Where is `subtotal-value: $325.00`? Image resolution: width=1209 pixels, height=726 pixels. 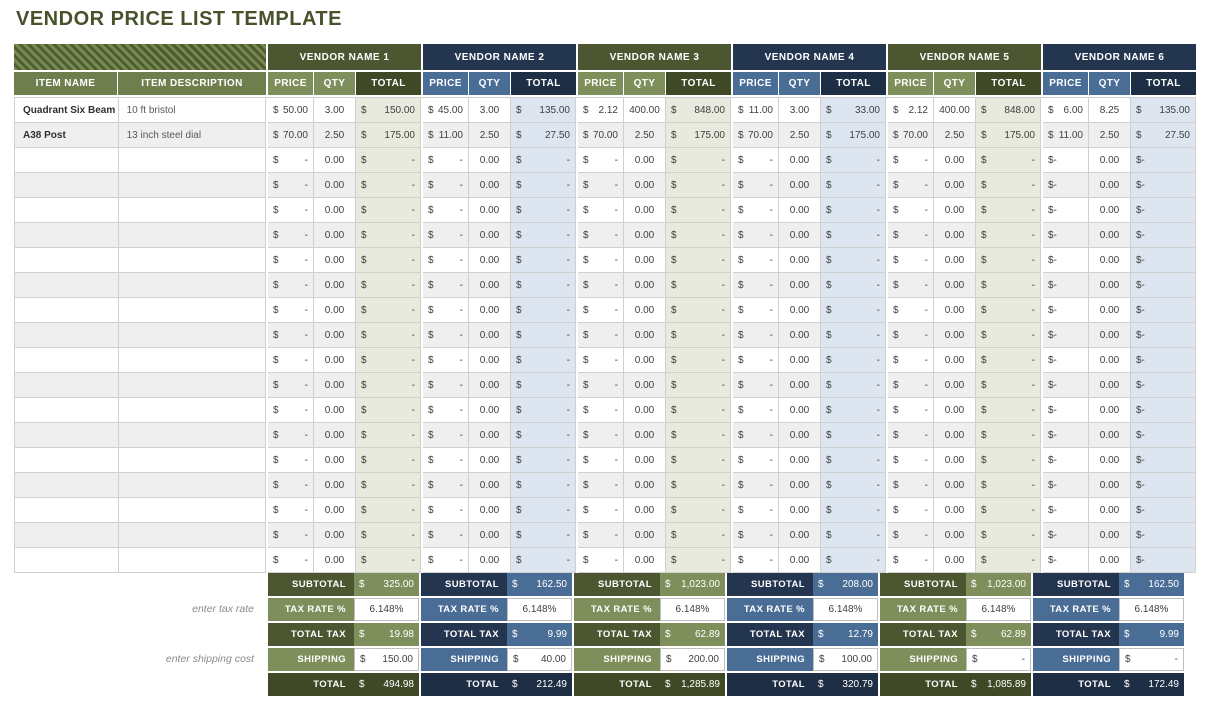 subtotal-value: $325.00 is located at coordinates (386, 584).